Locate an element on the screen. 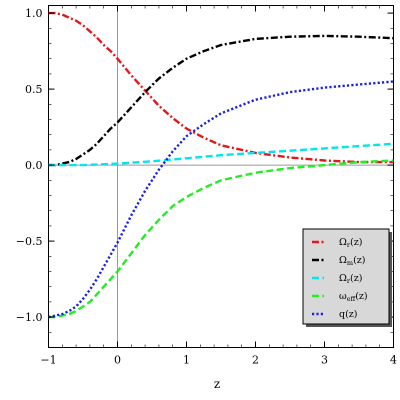  x-tick-label: 2 is located at coordinates (255, 360).